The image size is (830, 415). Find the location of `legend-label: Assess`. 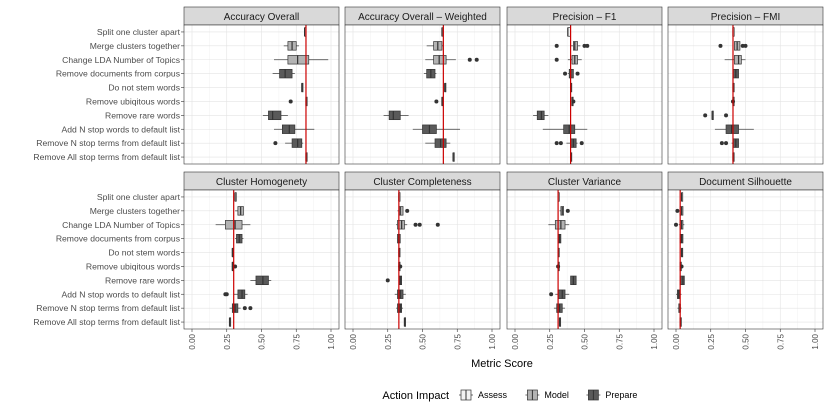

legend-label: Assess is located at coordinates (493, 395).